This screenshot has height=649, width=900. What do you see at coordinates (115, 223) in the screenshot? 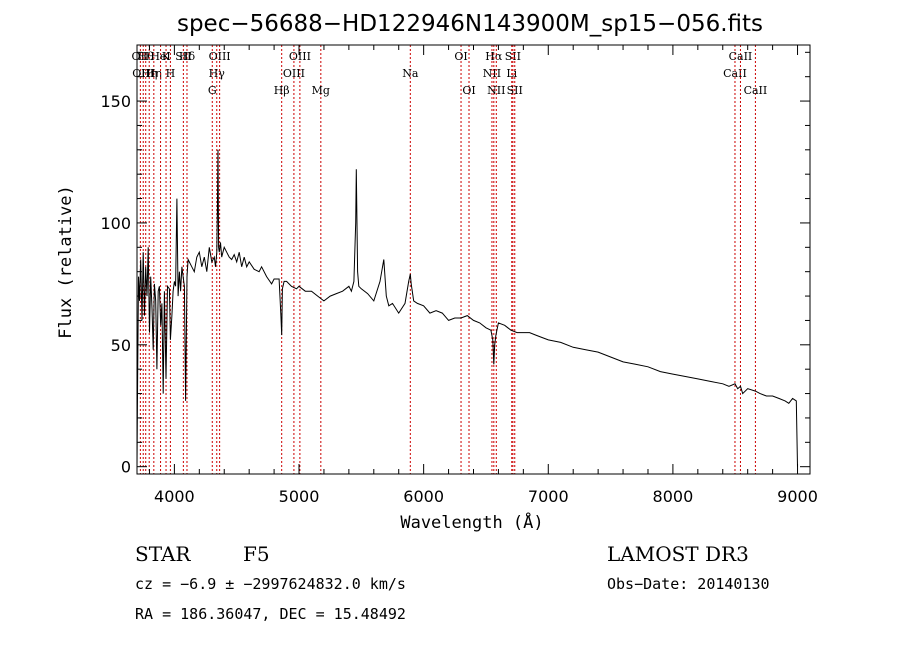
I see `y-tick-label: 100` at bounding box center [115, 223].